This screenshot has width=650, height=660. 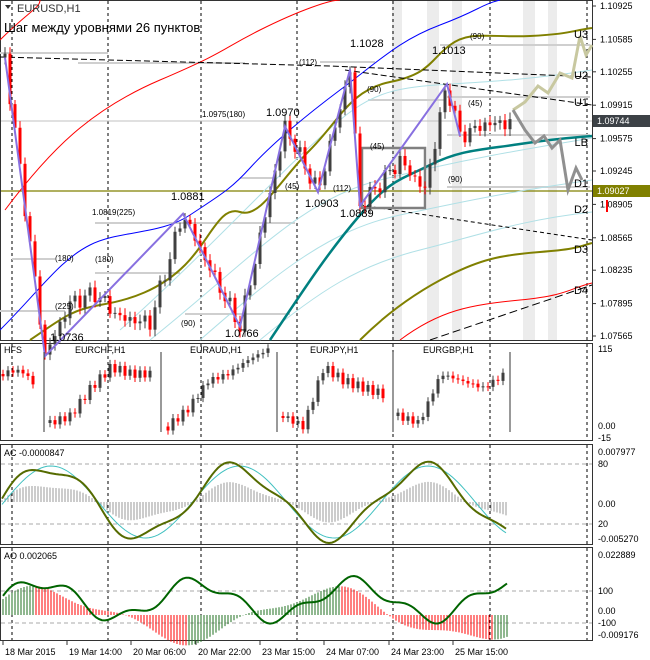 What do you see at coordinates (581, 76) in the screenshot?
I see `level-label-u2: U2` at bounding box center [581, 76].